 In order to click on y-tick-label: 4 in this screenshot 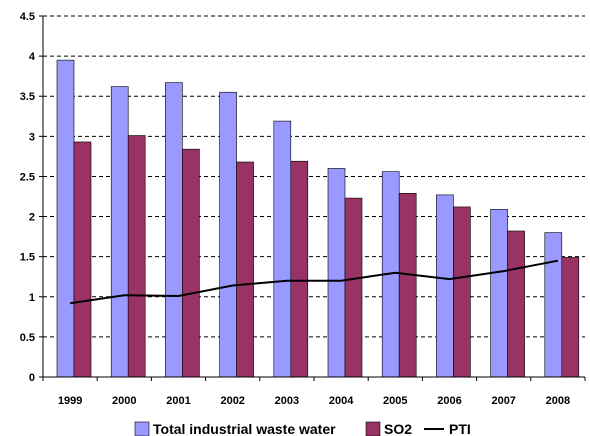, I will do `click(32, 57)`.